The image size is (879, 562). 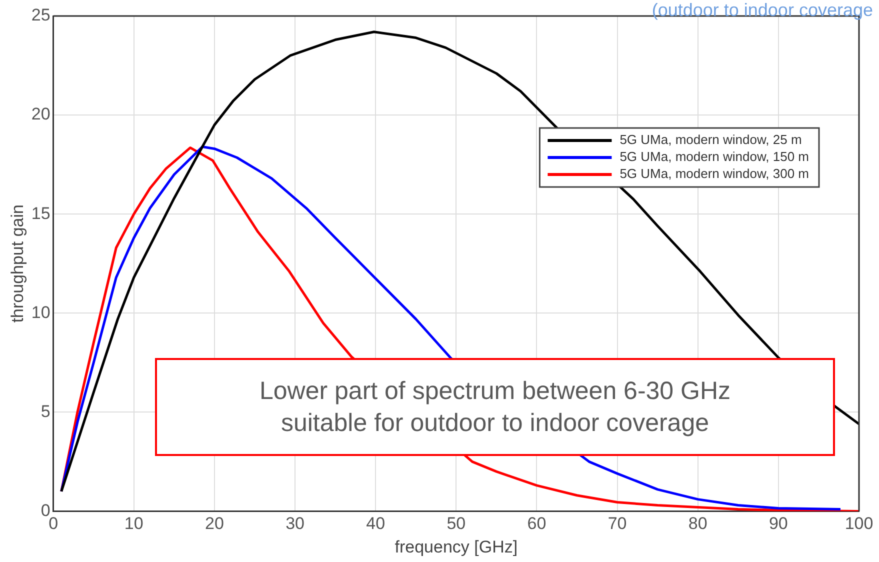 What do you see at coordinates (495, 407) in the screenshot?
I see `callout-box: Lower part of spectrum between 6-30 GHz suitable for outdoor to indoor coverage` at bounding box center [495, 407].